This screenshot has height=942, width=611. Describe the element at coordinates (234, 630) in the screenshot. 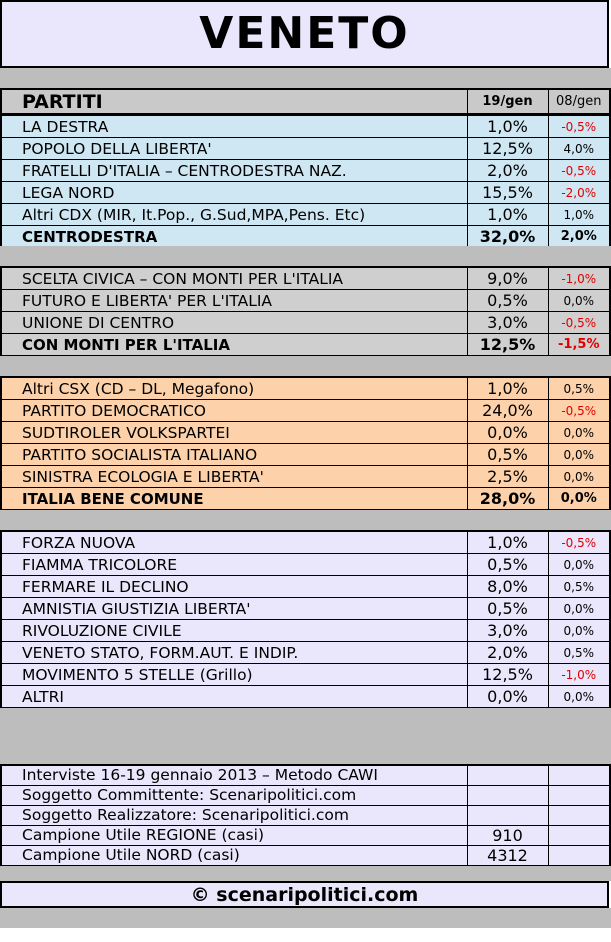

I see `party-name: RIVOLUZIONE CIVILE` at that location.